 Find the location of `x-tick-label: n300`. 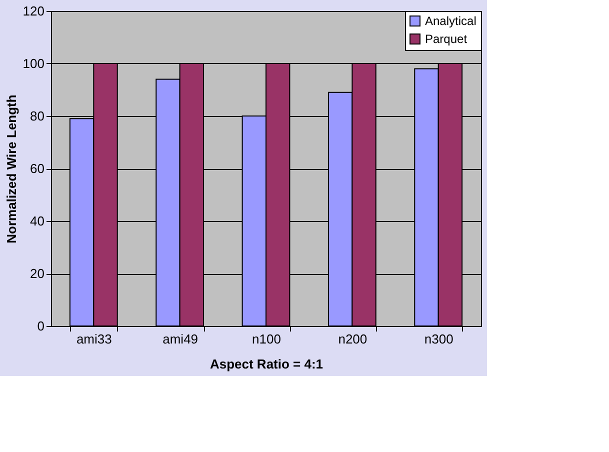

x-tick-label: n300 is located at coordinates (439, 339).